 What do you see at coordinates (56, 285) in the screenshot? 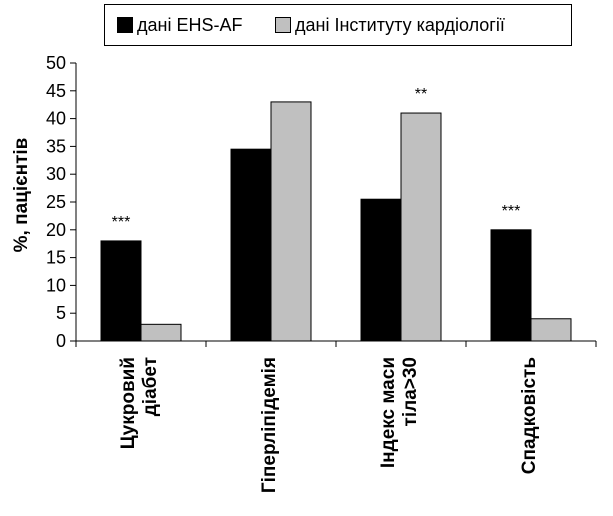
I see `y-tick-label: 10` at bounding box center [56, 285].